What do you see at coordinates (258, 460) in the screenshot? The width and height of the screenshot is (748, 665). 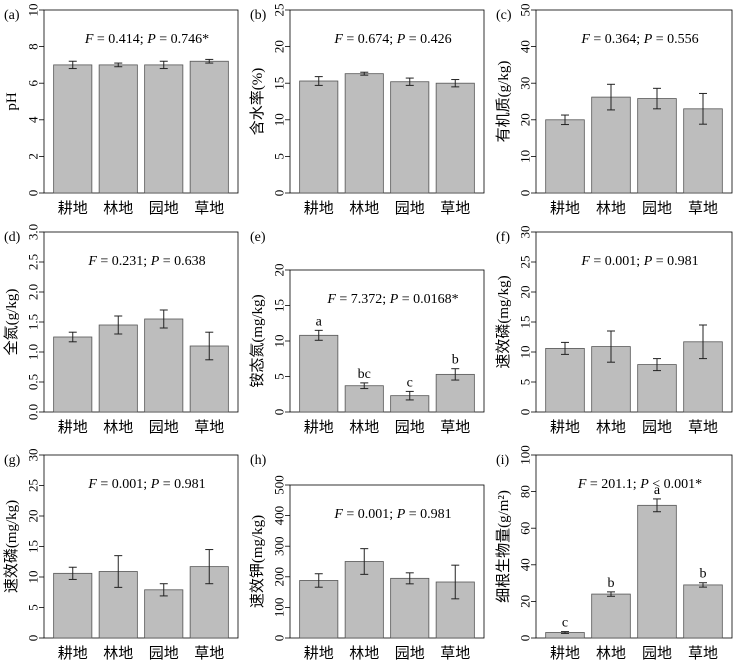 I see `panel-label: (h)` at bounding box center [258, 460].